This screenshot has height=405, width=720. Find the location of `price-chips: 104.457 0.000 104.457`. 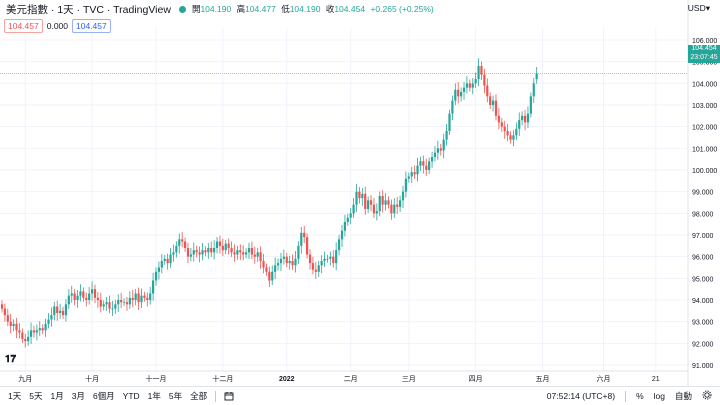

price-chips: 104.457 0.000 104.457 is located at coordinates (57, 26).